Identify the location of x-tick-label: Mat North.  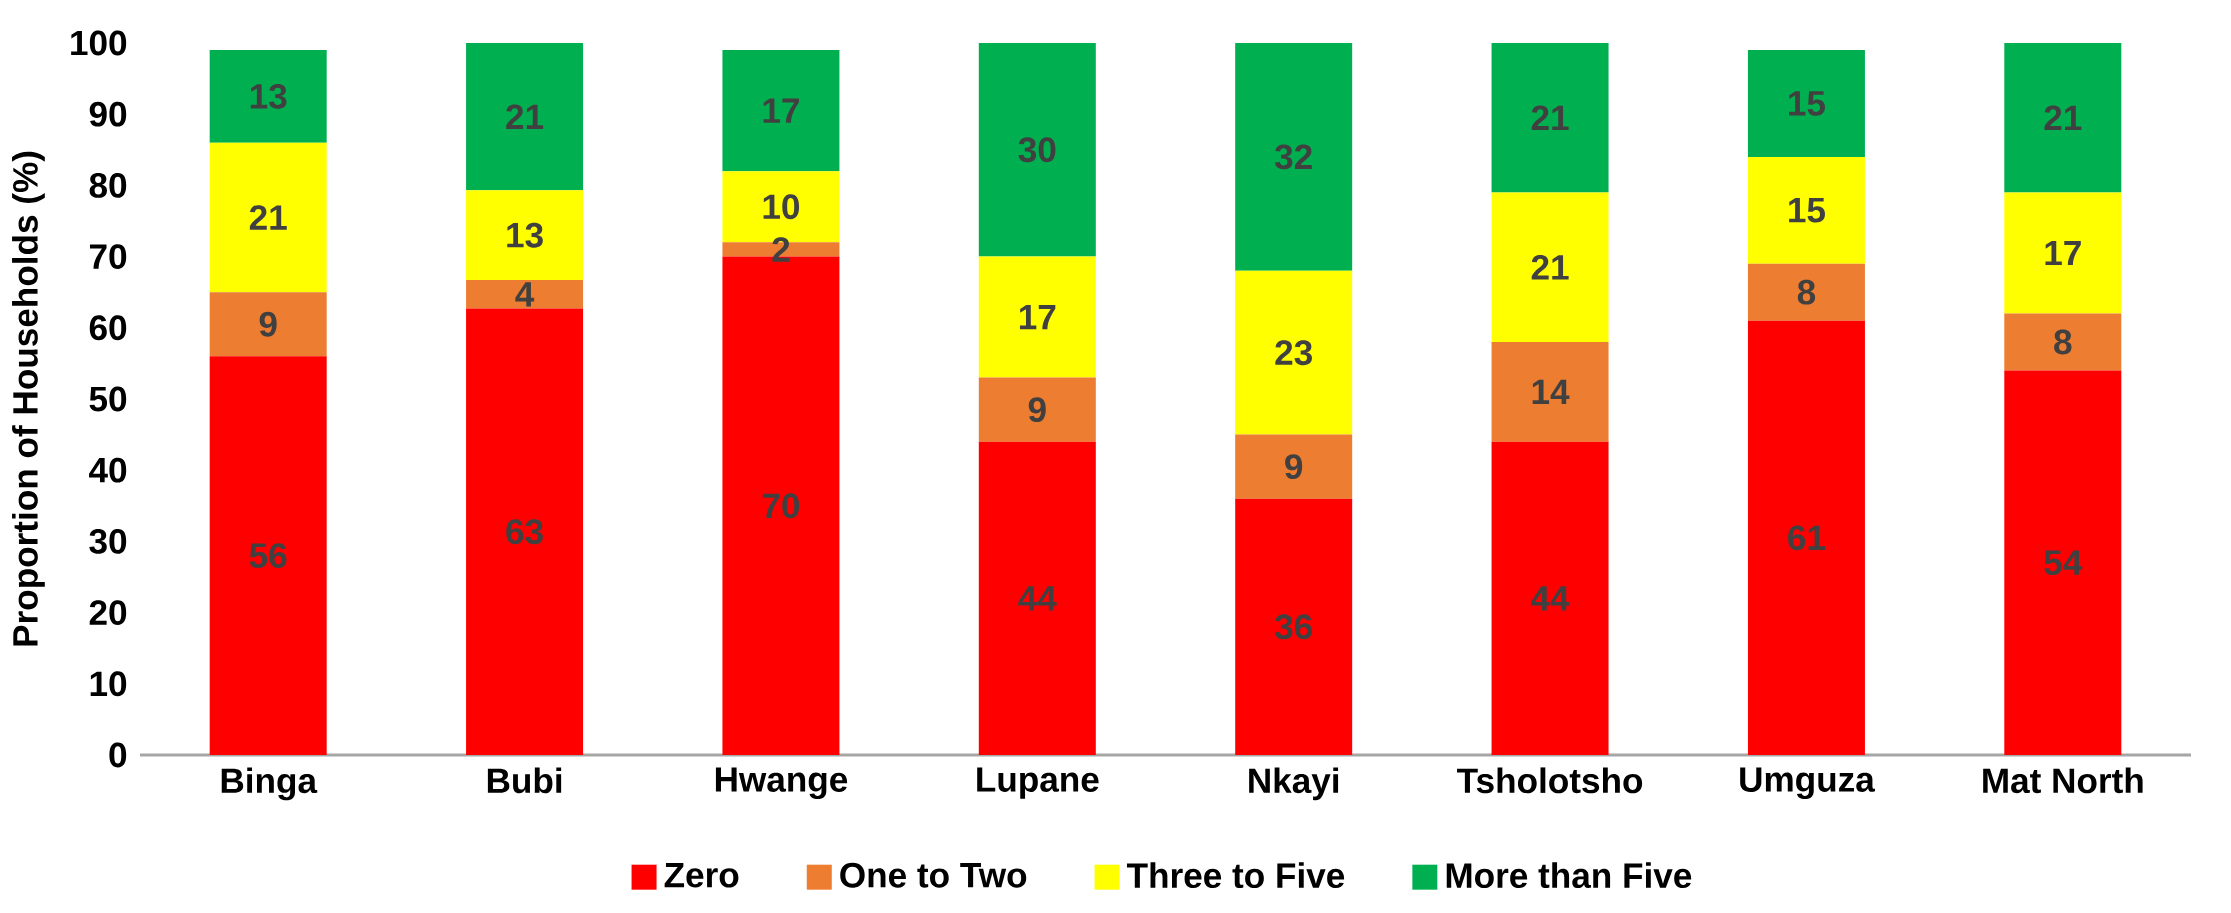
(2063, 780).